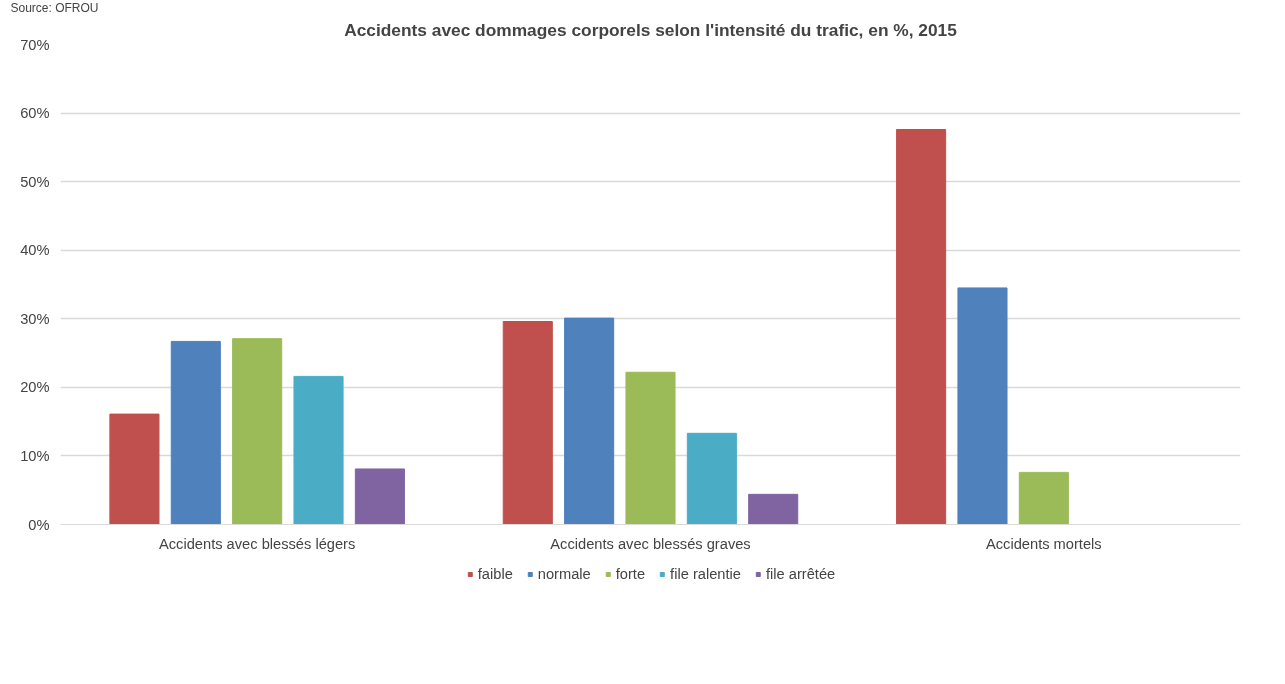  What do you see at coordinates (630, 574) in the screenshot?
I see `legend-label: forte` at bounding box center [630, 574].